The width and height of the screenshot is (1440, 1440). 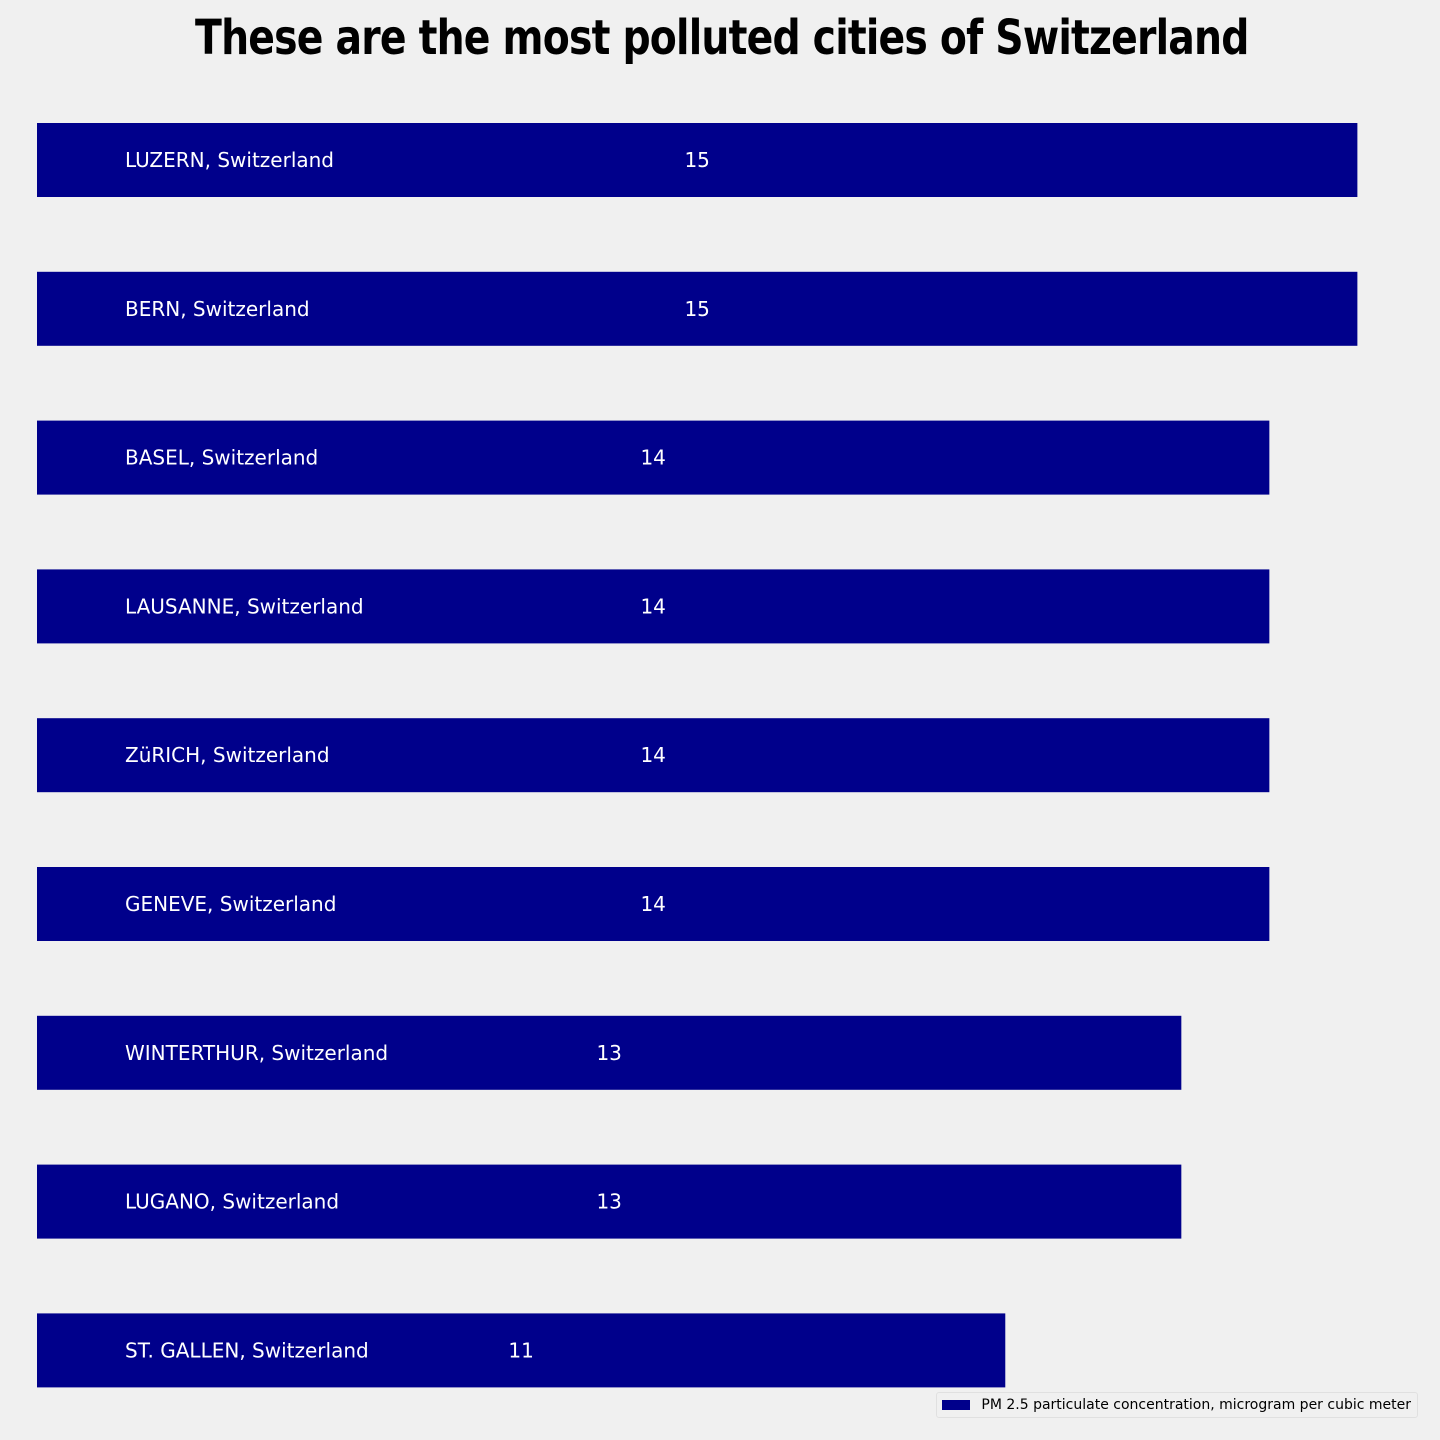 I want to click on value-label-winterthur: 13, so click(x=608, y=1053).